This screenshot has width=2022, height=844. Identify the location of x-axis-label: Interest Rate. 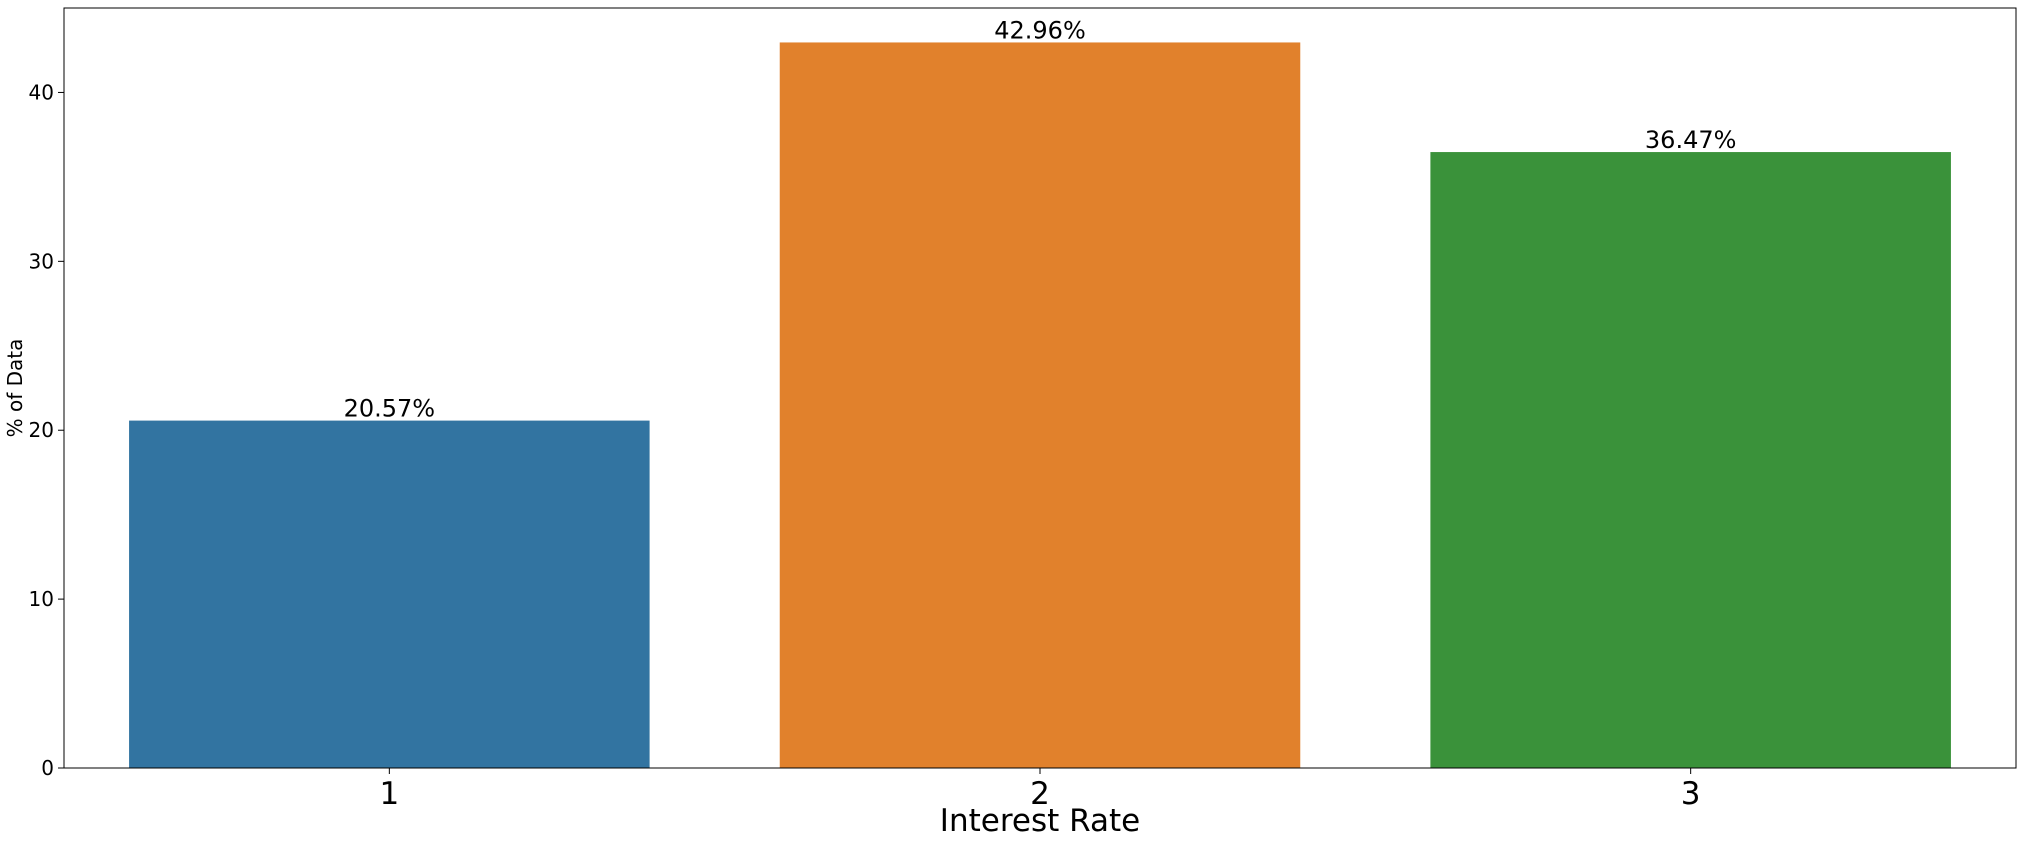
(1040, 821).